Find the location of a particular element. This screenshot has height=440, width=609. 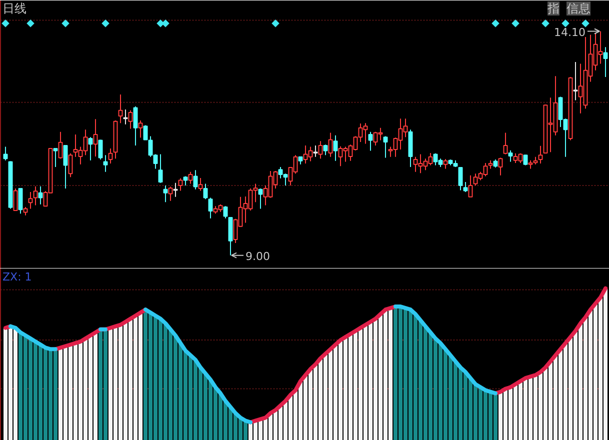

annotation: 信息 is located at coordinates (578, 9).